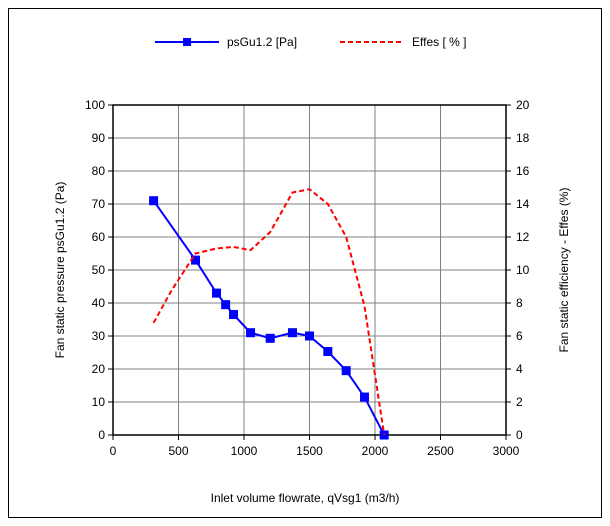 Image resolution: width=610 pixels, height=526 pixels. Describe the element at coordinates (523, 138) in the screenshot. I see `y2-tick-label: 18` at that location.